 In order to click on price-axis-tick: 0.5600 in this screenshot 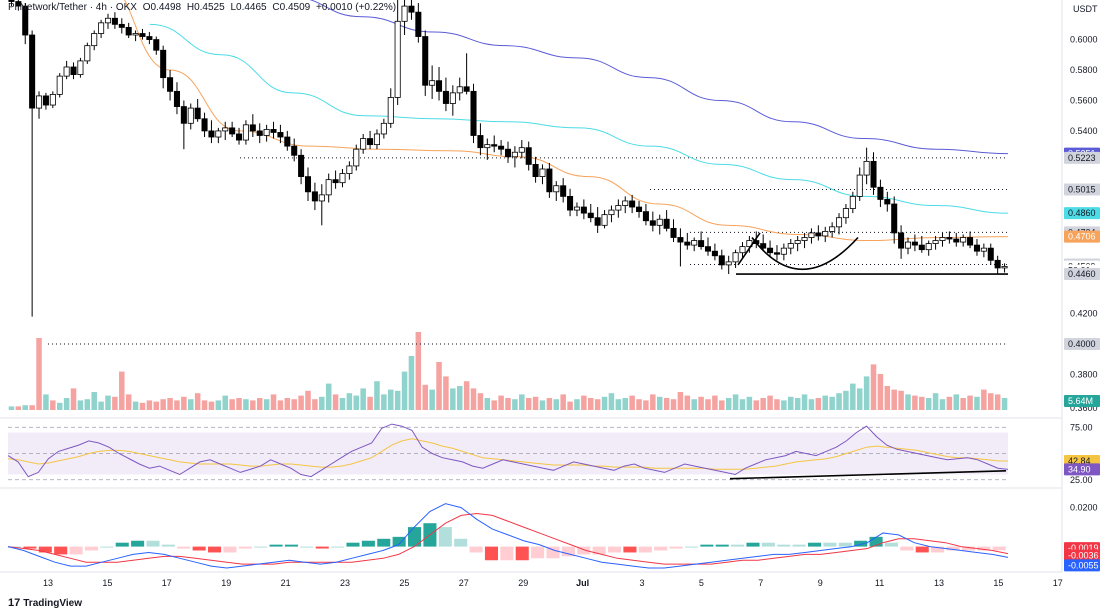, I will do `click(1084, 100)`.